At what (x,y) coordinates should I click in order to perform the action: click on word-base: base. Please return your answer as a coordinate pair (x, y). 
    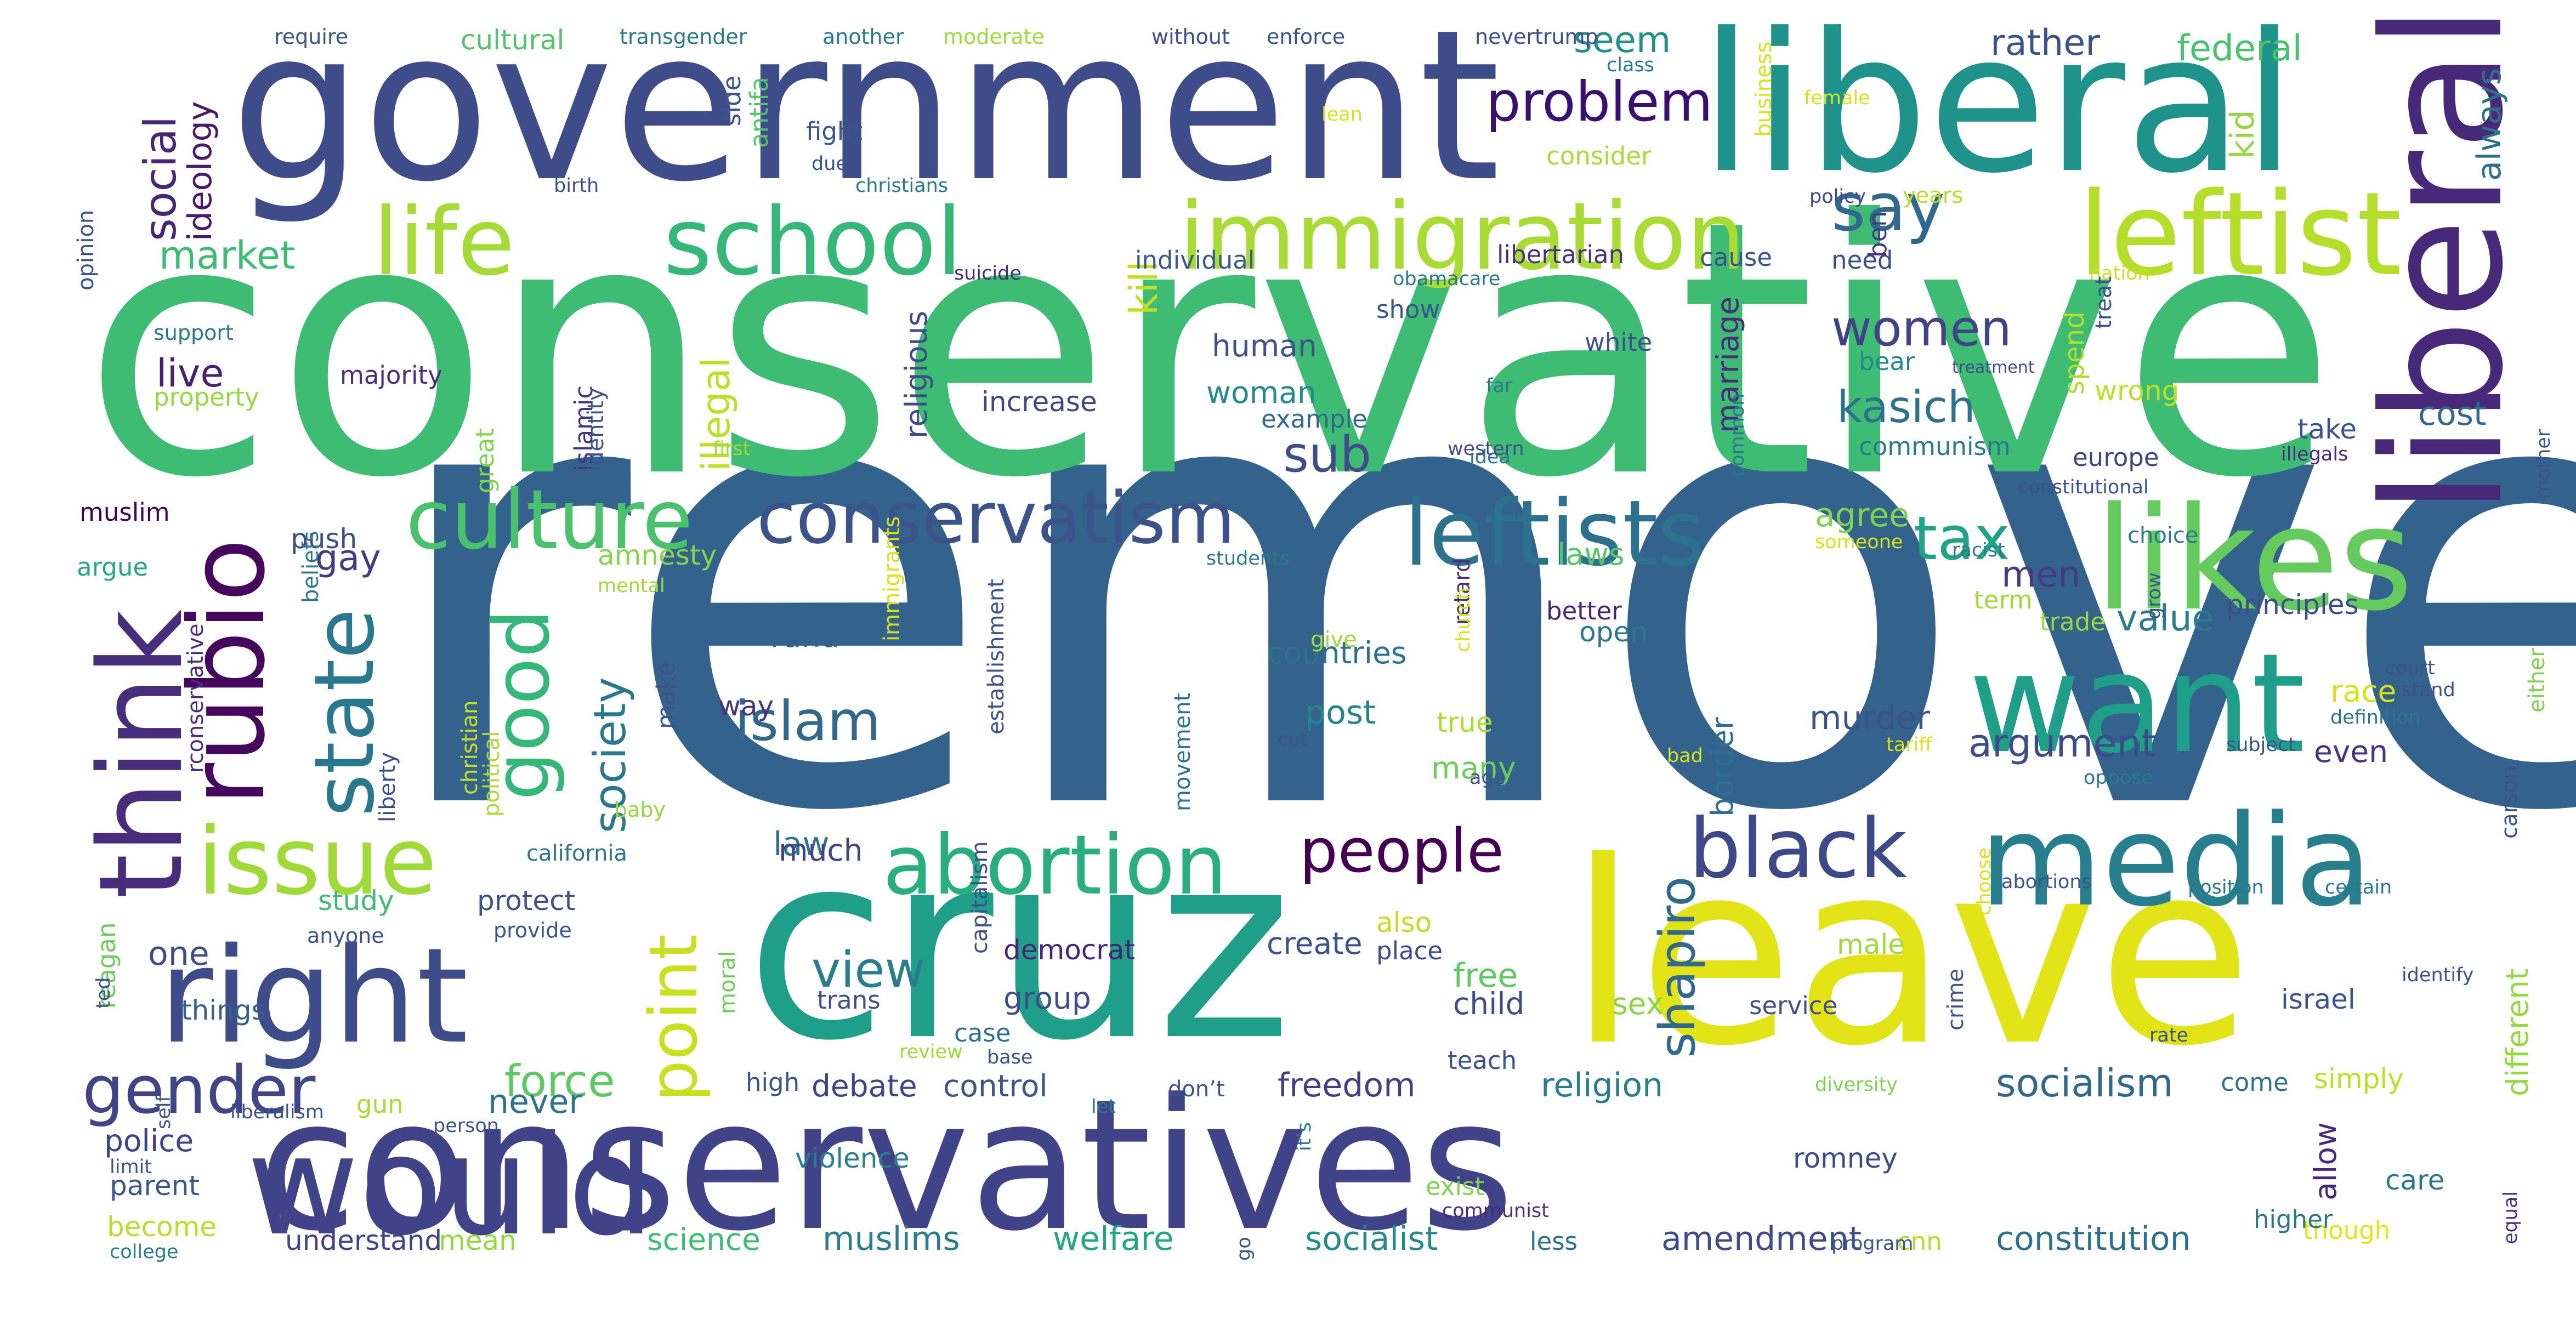
    Looking at the image, I should click on (1009, 1057).